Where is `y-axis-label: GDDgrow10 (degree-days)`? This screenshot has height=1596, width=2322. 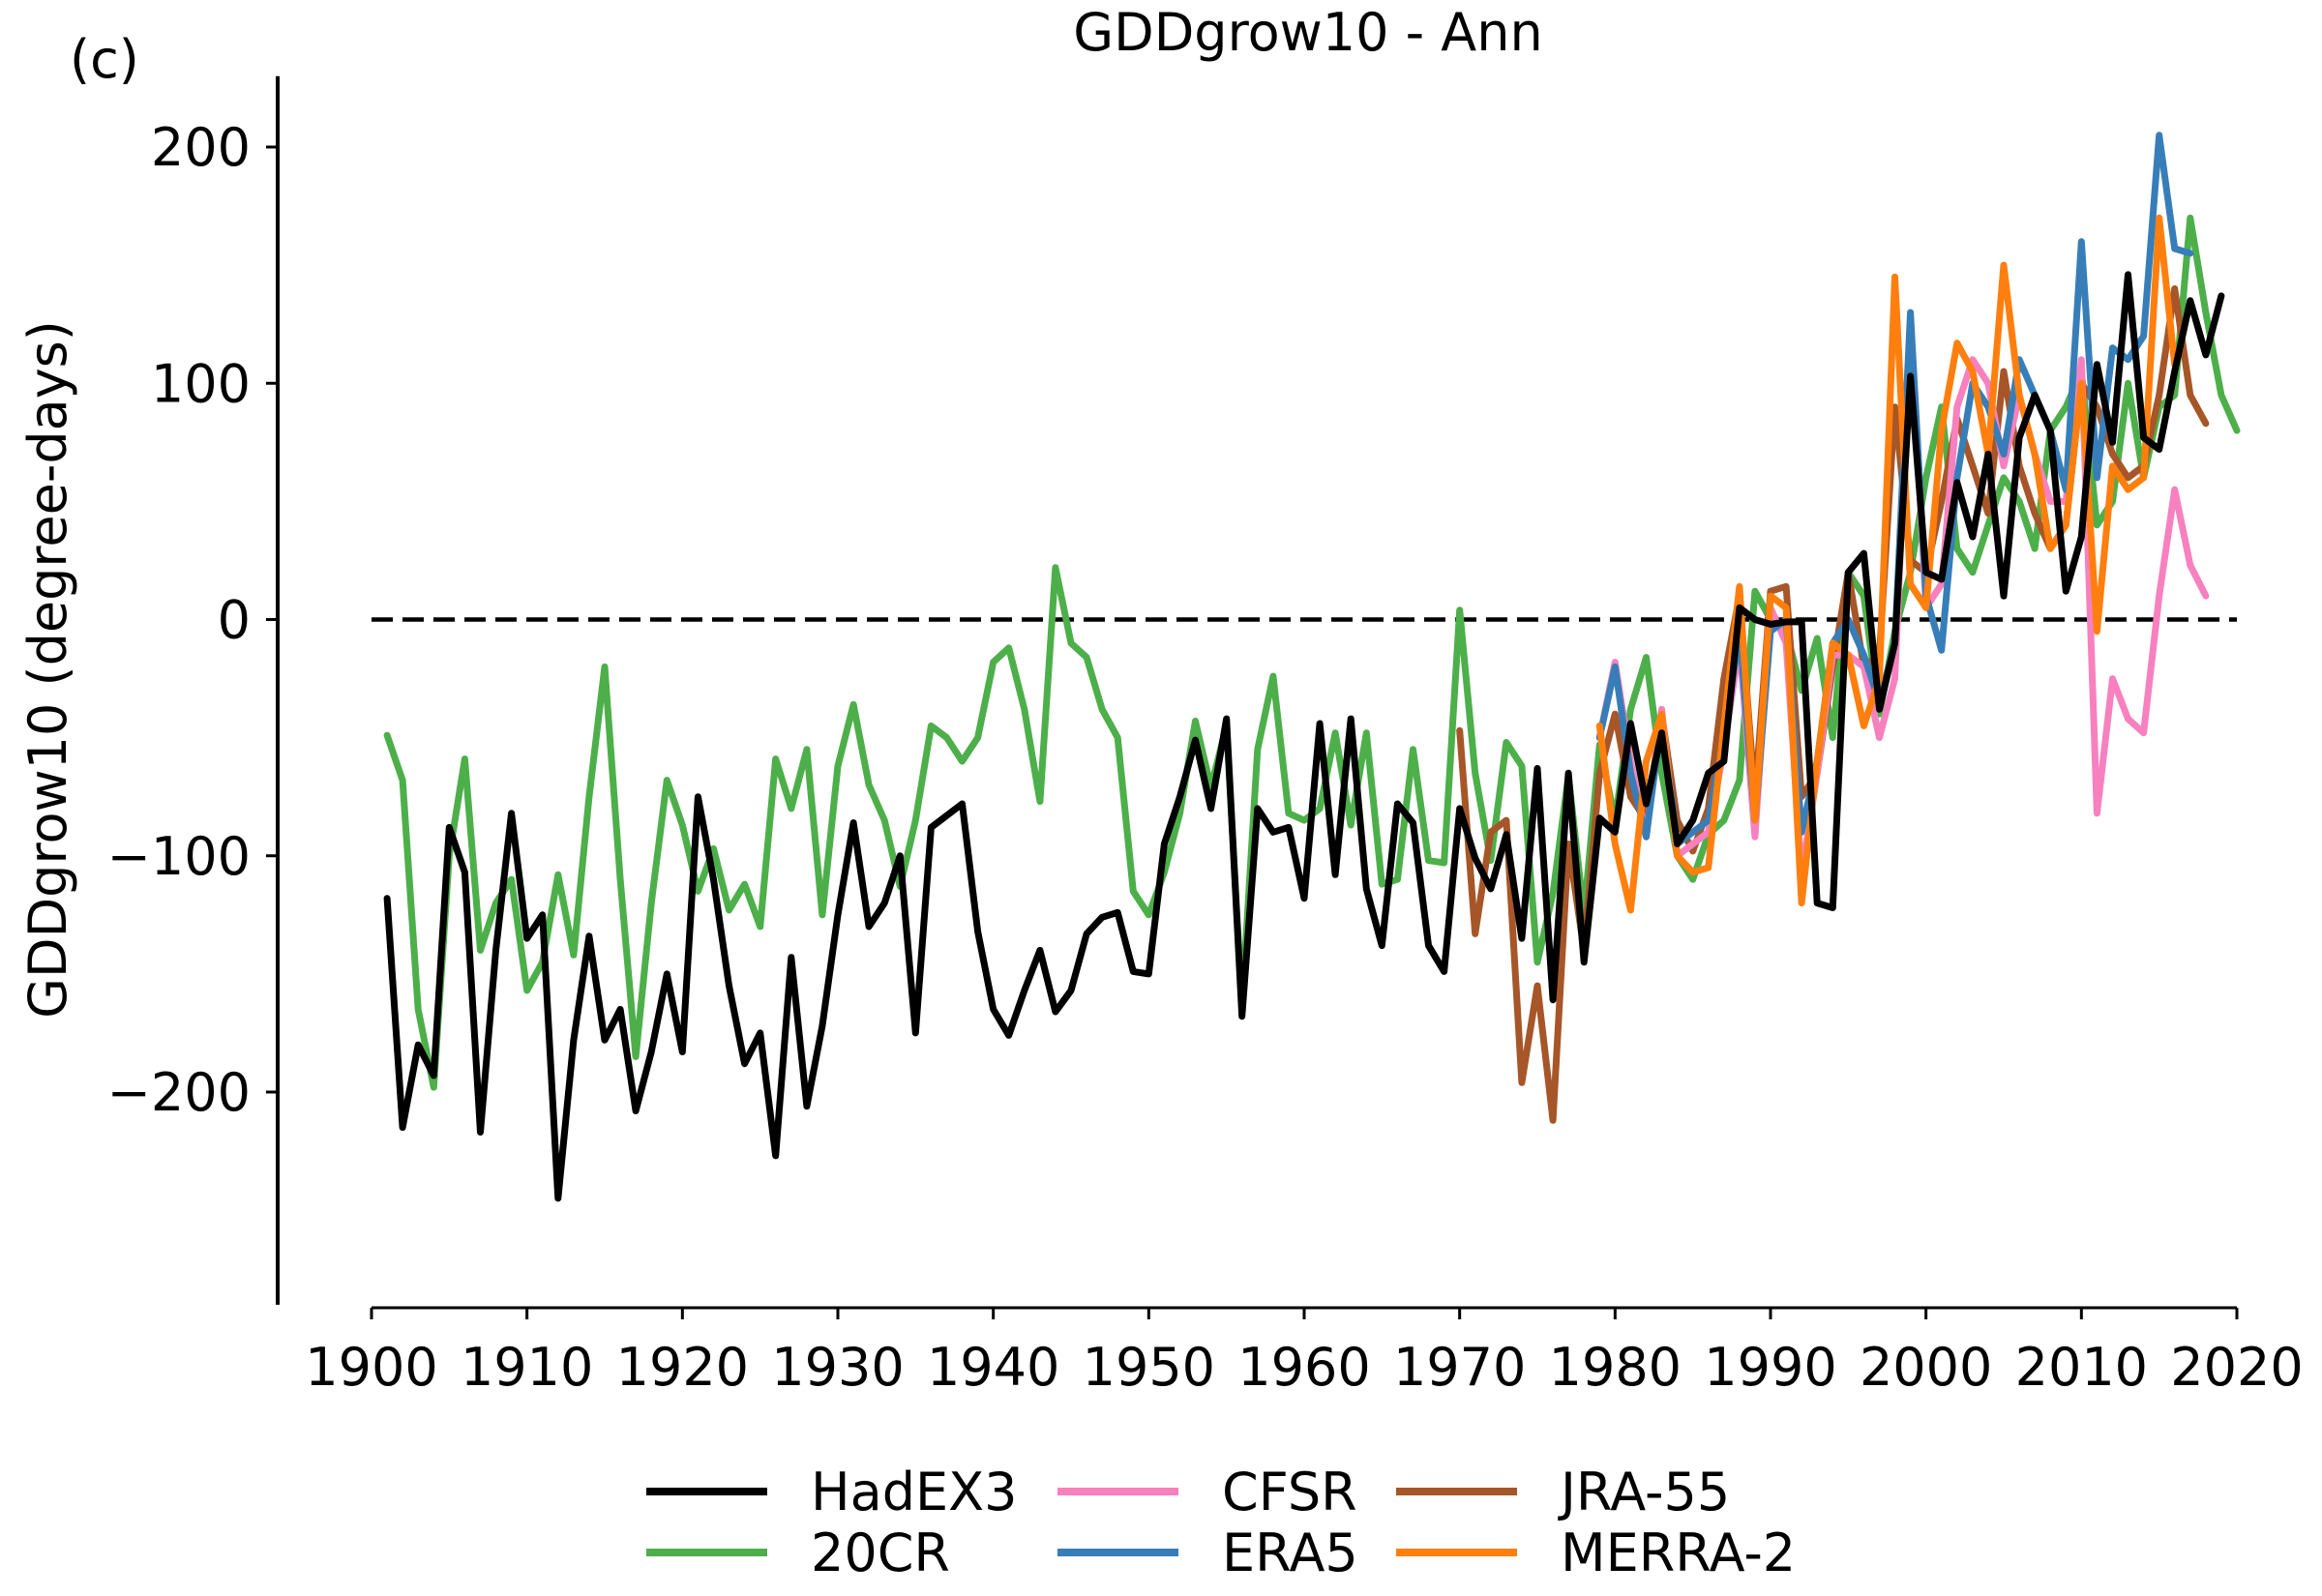 y-axis-label: GDDgrow10 (degree-days) is located at coordinates (47, 669).